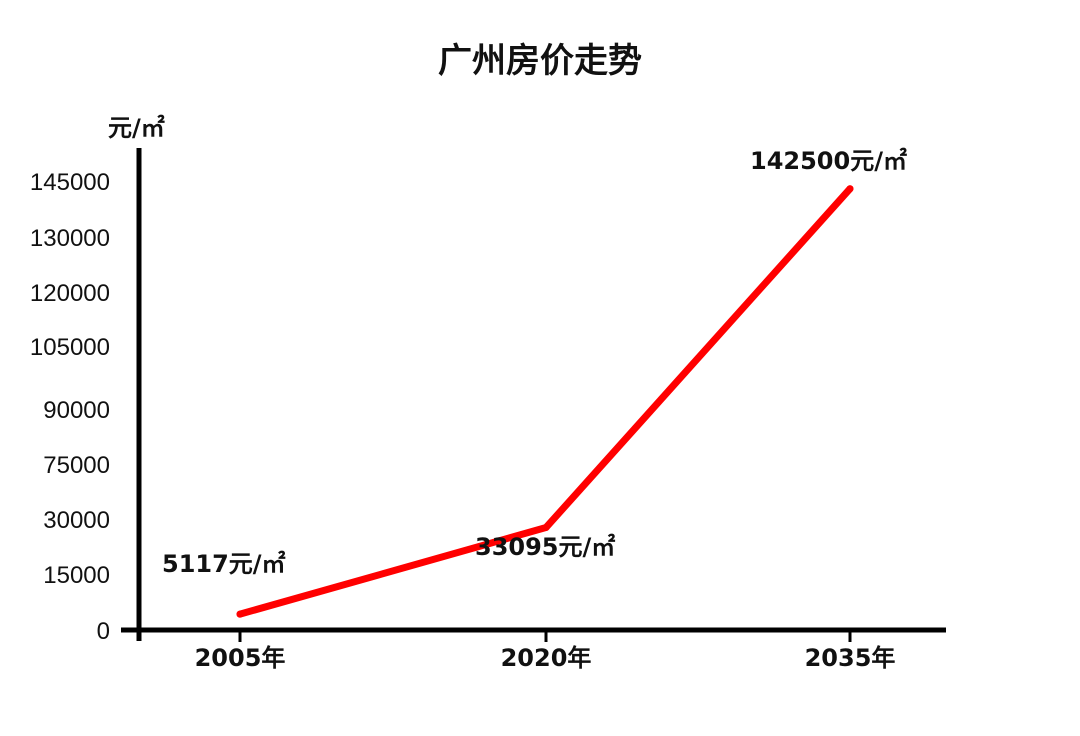 The image size is (1080, 736). I want to click on y-tick-label: 120000, so click(70, 293).